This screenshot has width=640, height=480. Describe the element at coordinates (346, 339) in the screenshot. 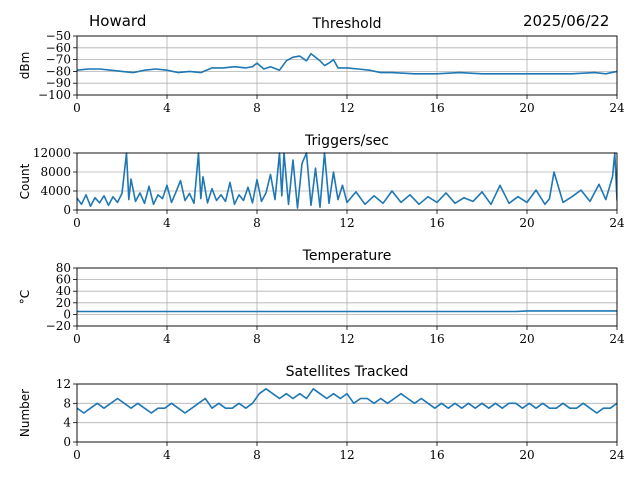

I see `temperature-xtick-label: 12` at that location.